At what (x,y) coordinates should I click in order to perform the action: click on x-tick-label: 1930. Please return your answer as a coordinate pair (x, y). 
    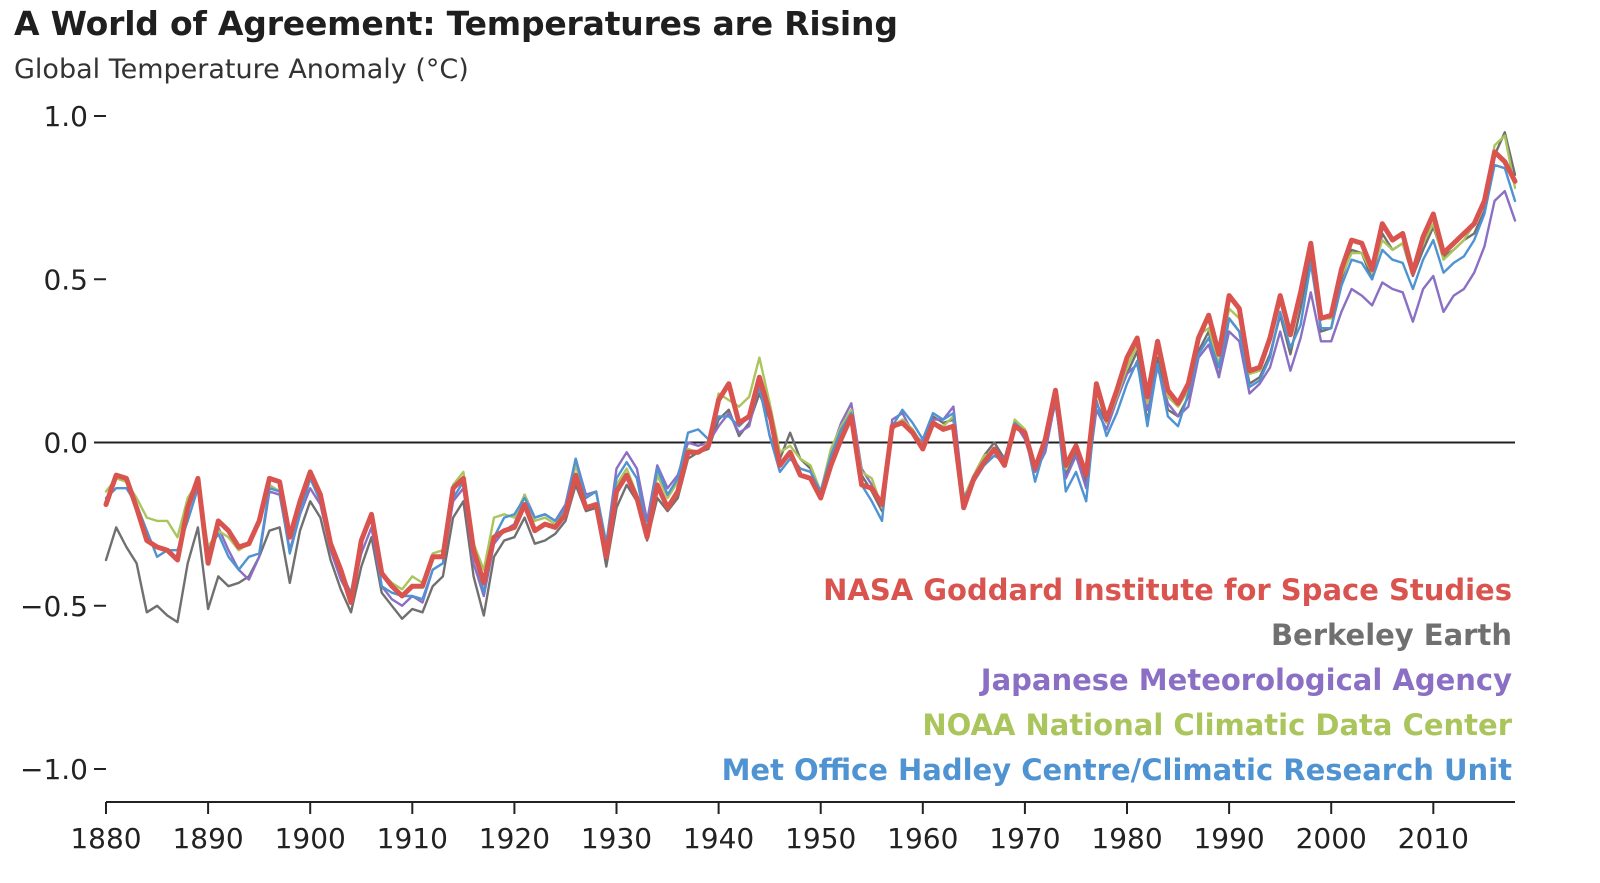
    Looking at the image, I should click on (616, 838).